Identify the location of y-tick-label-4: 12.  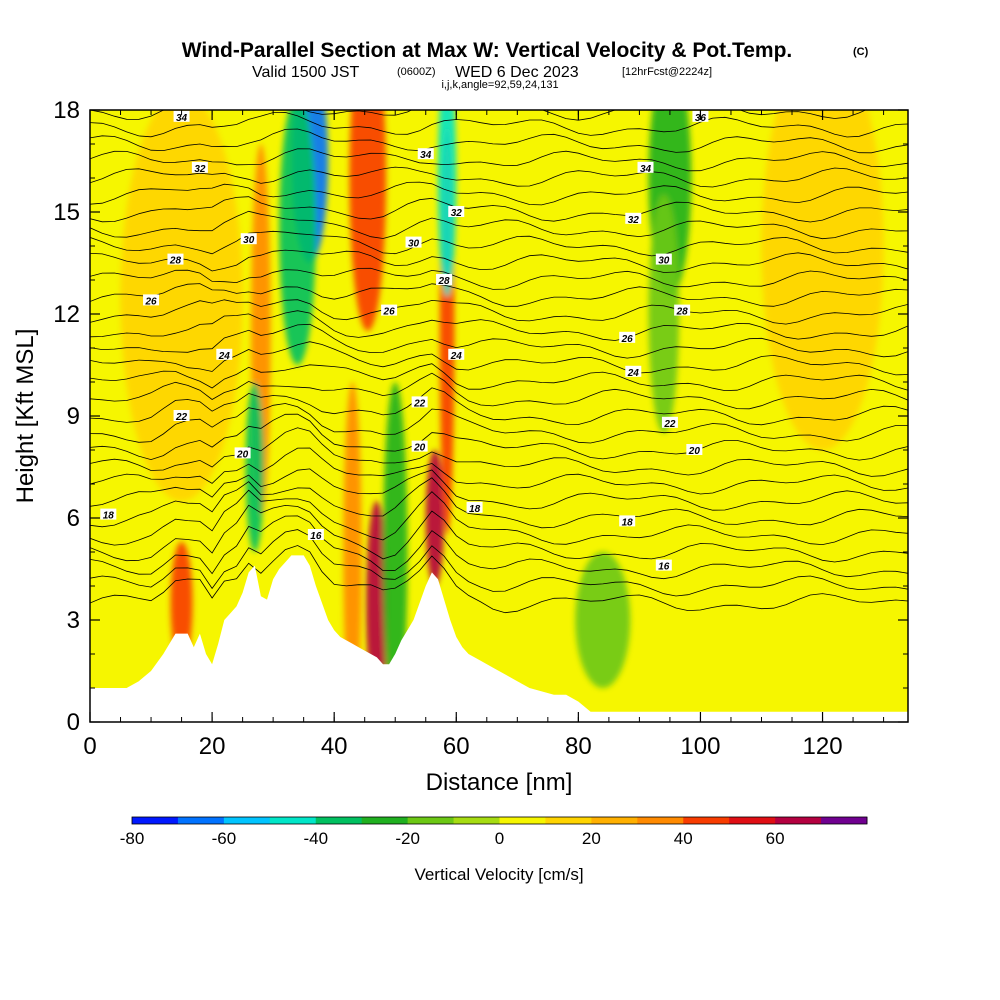
(66, 314).